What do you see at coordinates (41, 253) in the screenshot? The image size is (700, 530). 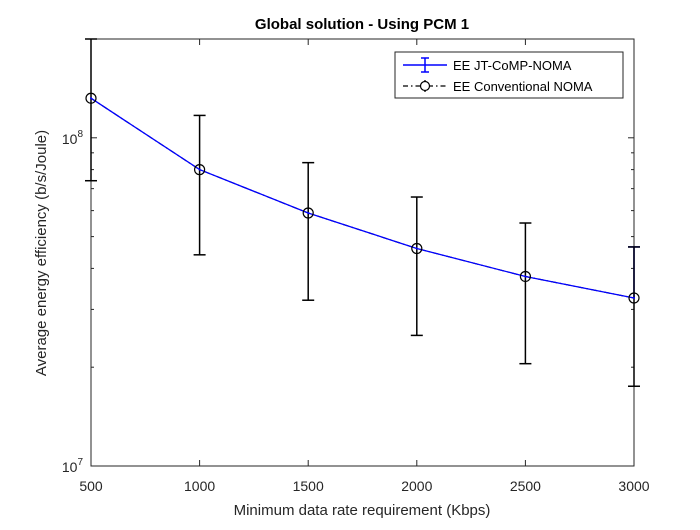 I see `y-axis-label: Average energy efficiency (b/s/Joule)` at bounding box center [41, 253].